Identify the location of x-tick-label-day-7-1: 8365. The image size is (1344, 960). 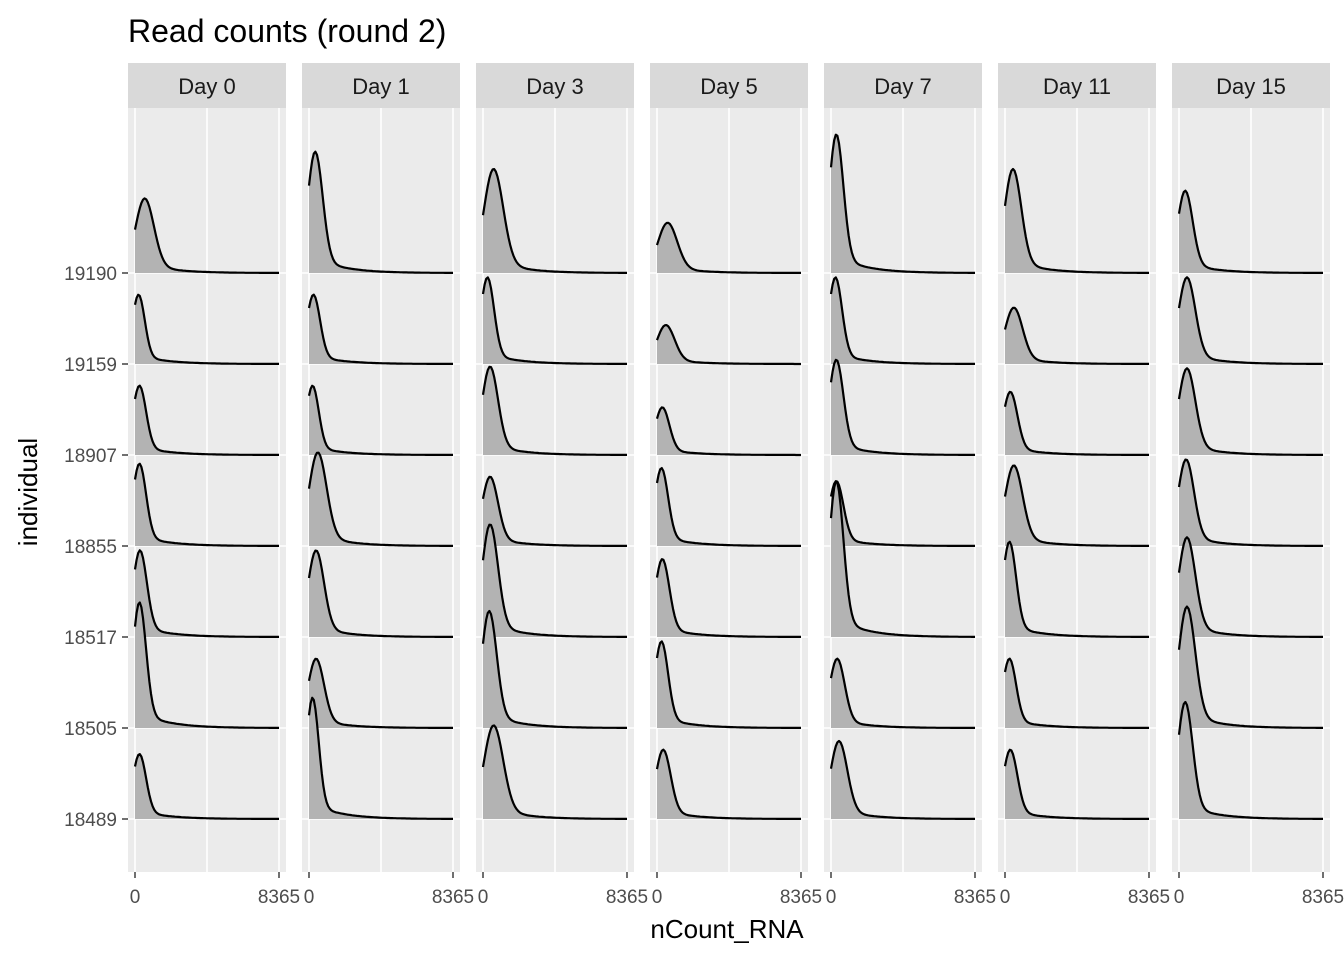
(975, 897).